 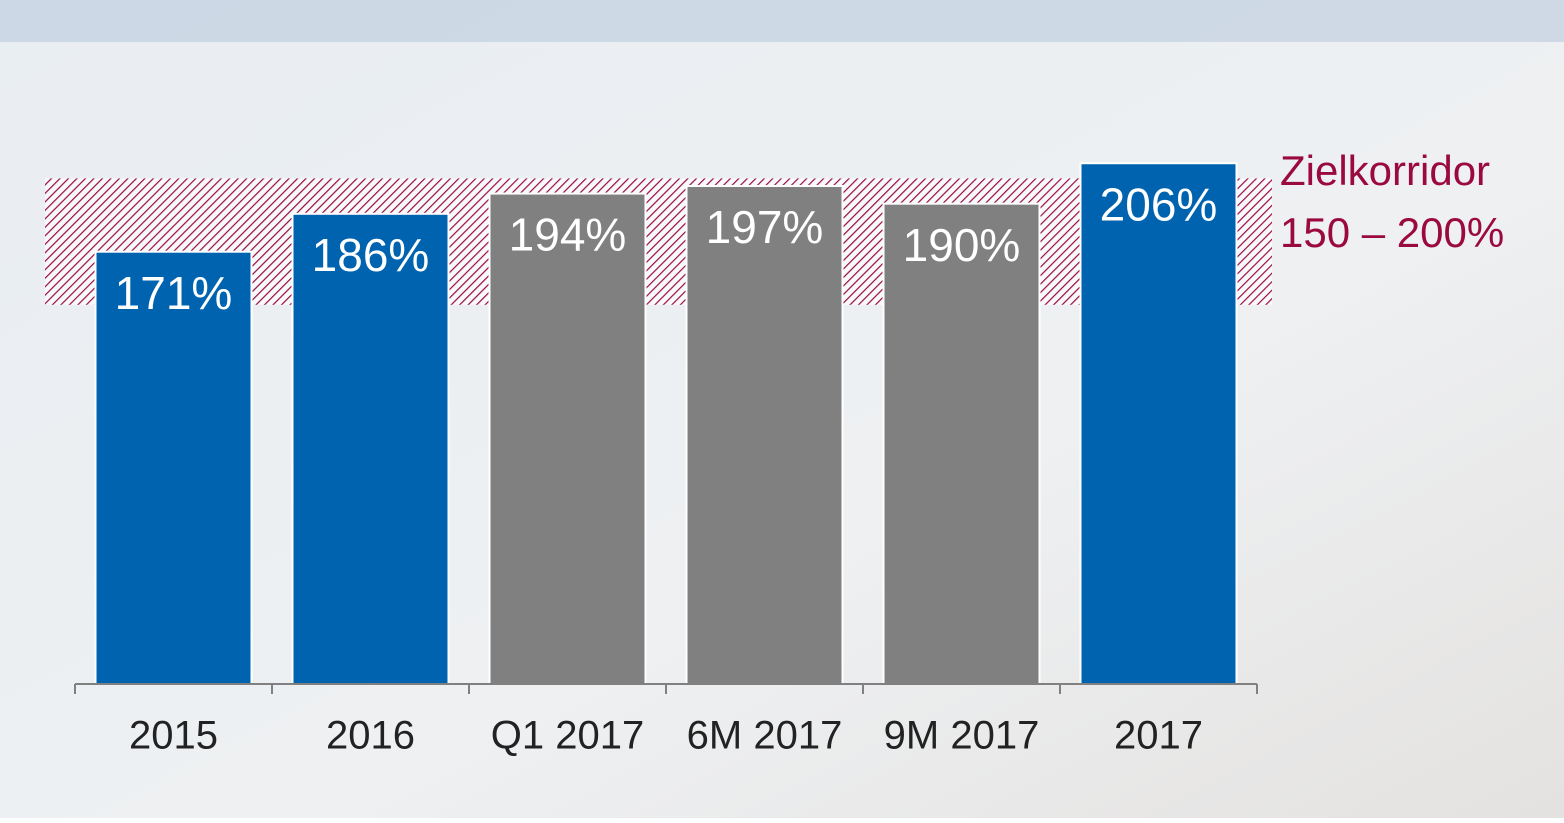 What do you see at coordinates (173, 736) in the screenshot?
I see `x-tick-label: 2015` at bounding box center [173, 736].